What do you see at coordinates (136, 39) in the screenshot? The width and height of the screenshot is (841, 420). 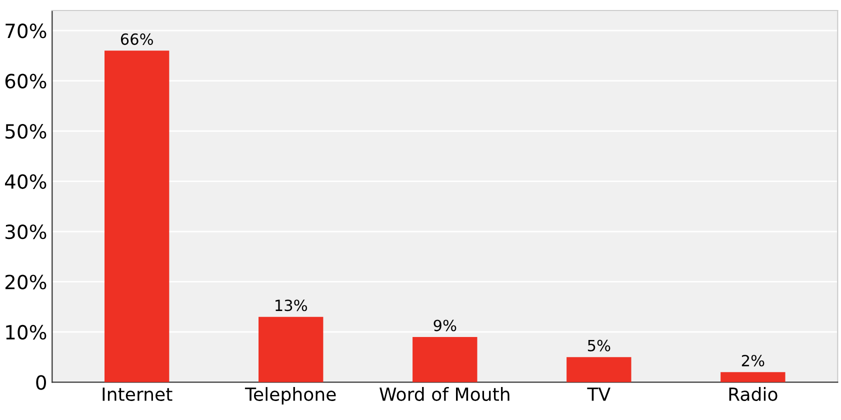 I see `data-label: 66%` at bounding box center [136, 39].